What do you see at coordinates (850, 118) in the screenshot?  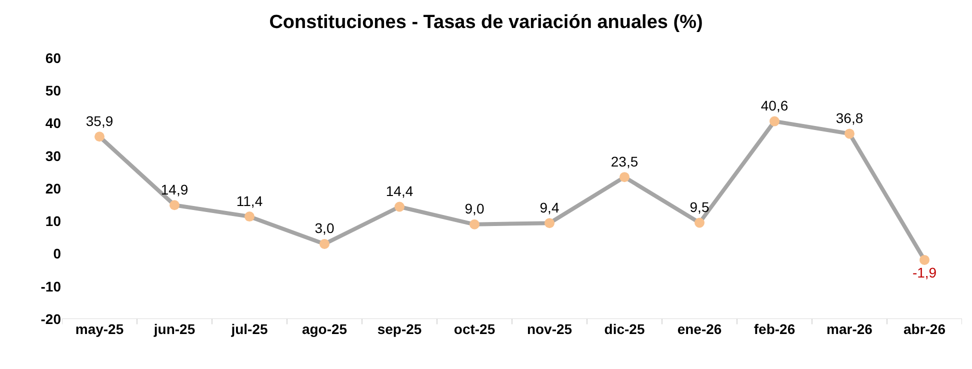 I see `data-label: 36,8` at bounding box center [850, 118].